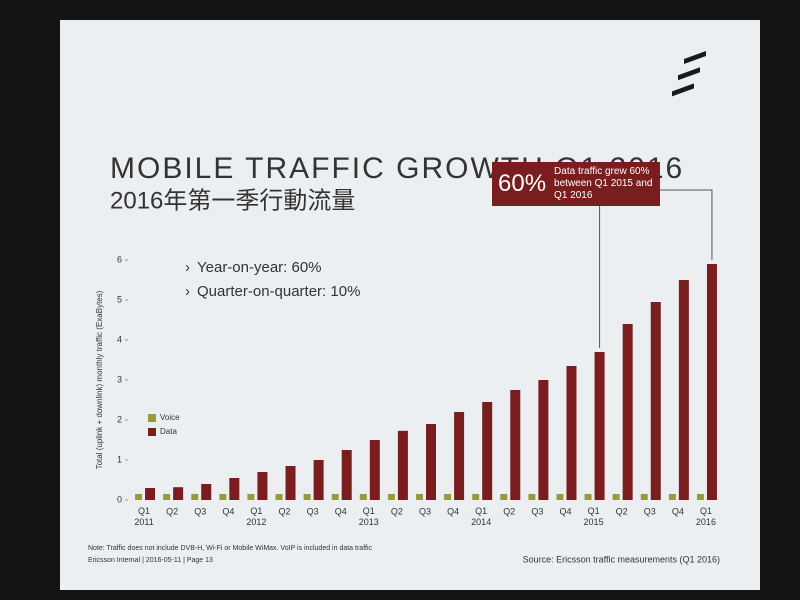 The image size is (800, 600). I want to click on y-tick-label: 6, so click(119, 259).